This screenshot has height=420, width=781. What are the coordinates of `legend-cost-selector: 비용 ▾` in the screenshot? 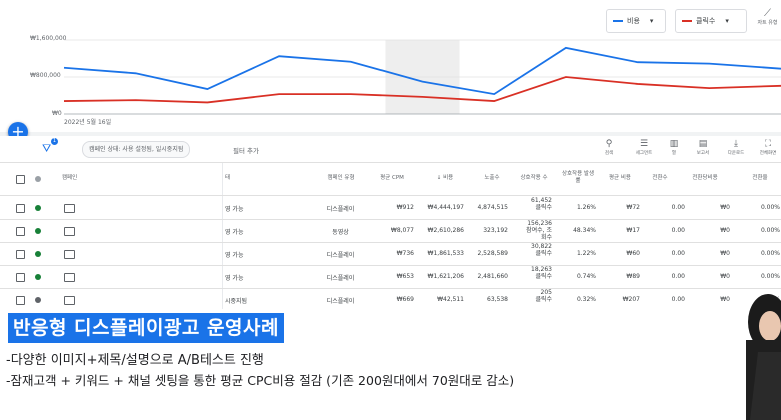 It's located at (636, 21).